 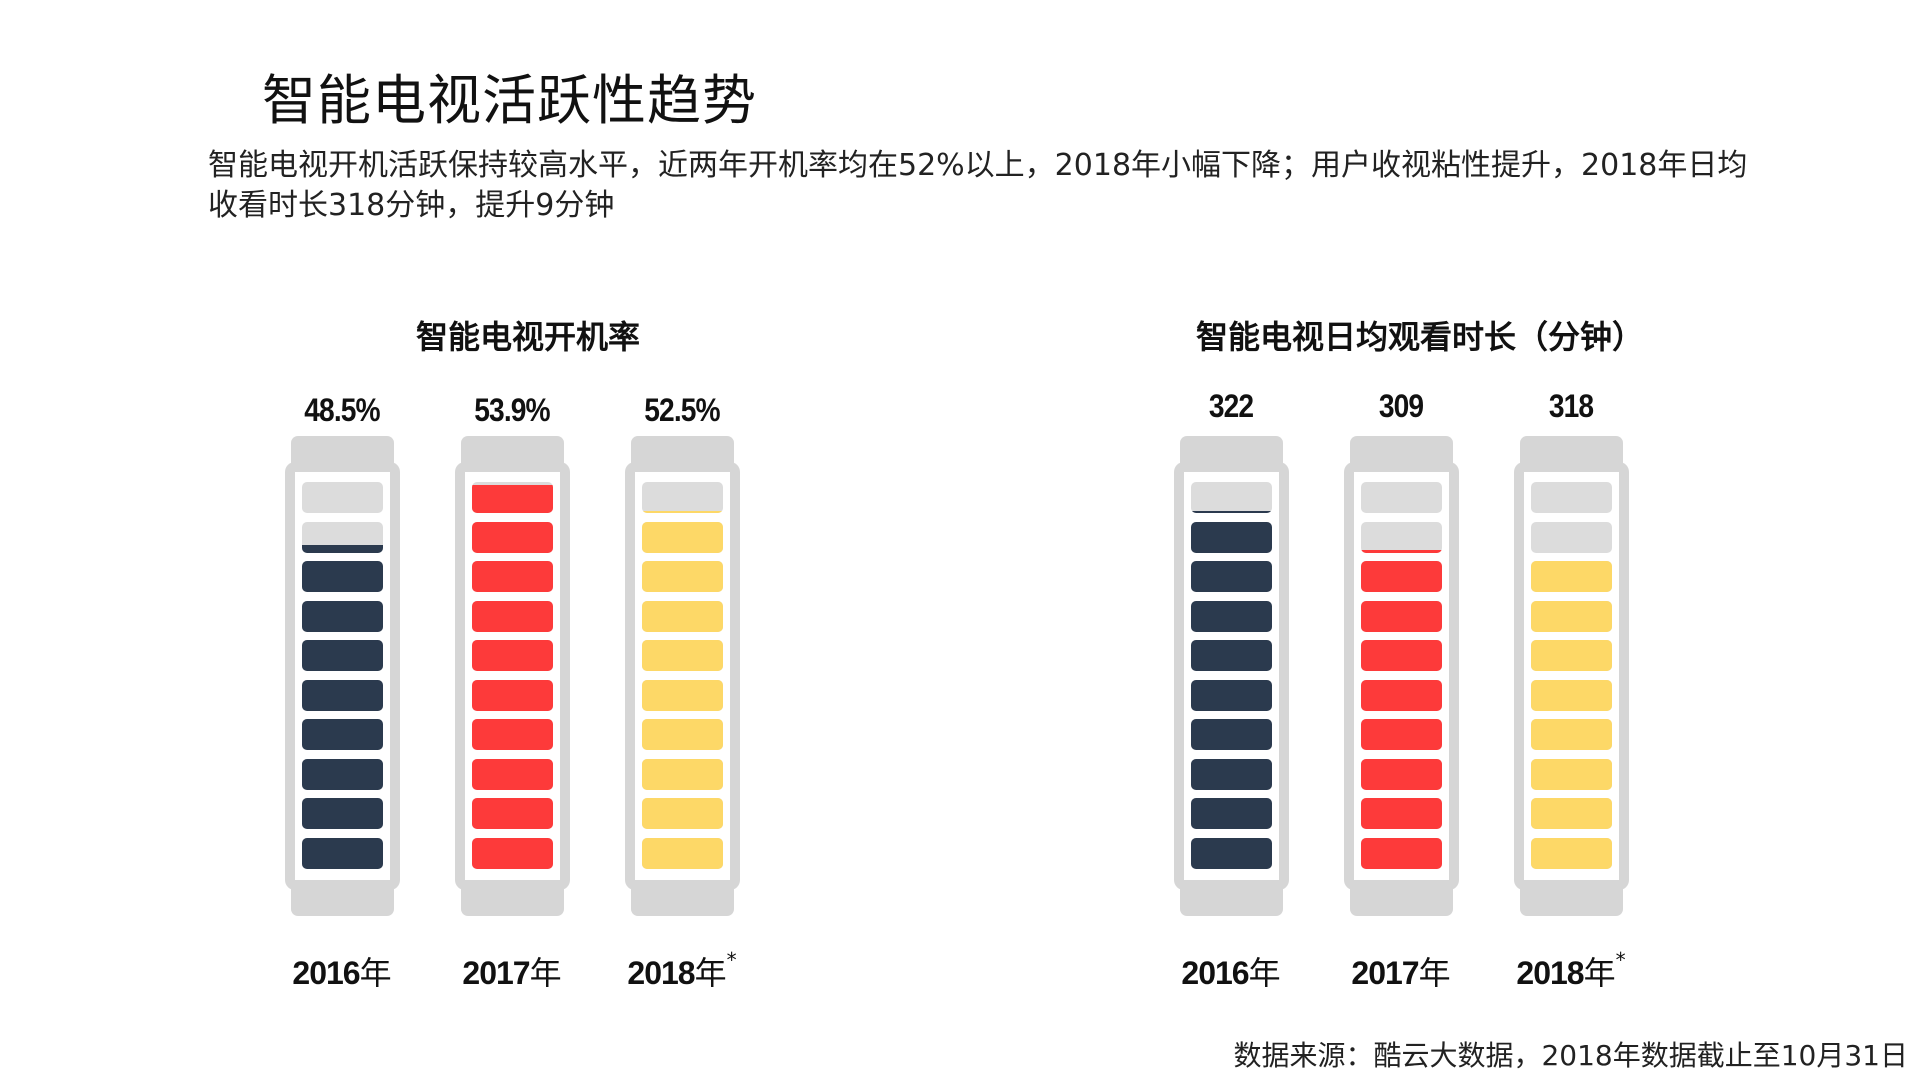 What do you see at coordinates (1571, 406) in the screenshot?
I see `value-label-daily-watch-time-2018: 318` at bounding box center [1571, 406].